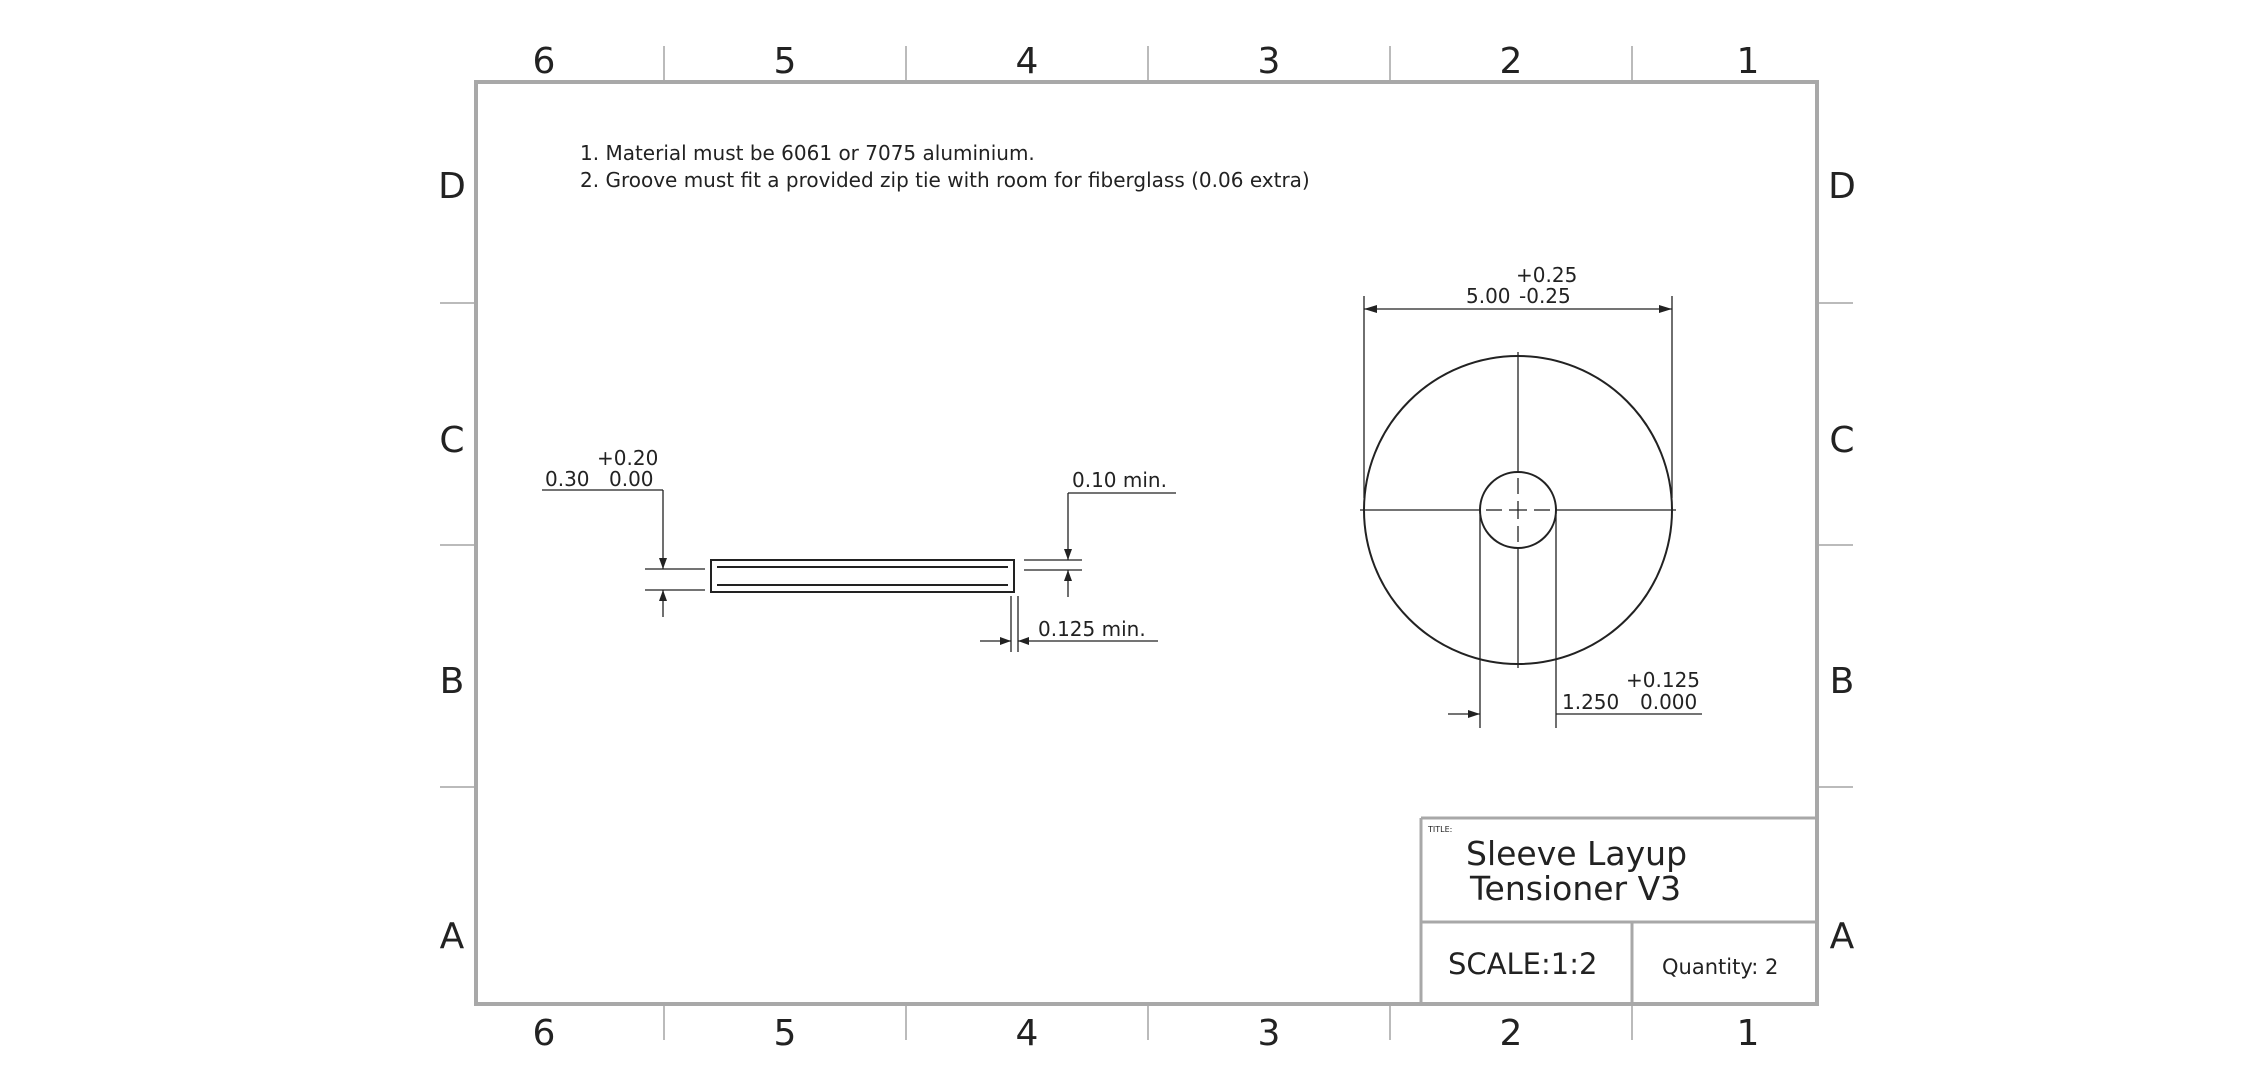 The image size is (2267, 1076). What do you see at coordinates (1488, 296) in the screenshot?
I see `diameter-nominal: 5.00` at bounding box center [1488, 296].